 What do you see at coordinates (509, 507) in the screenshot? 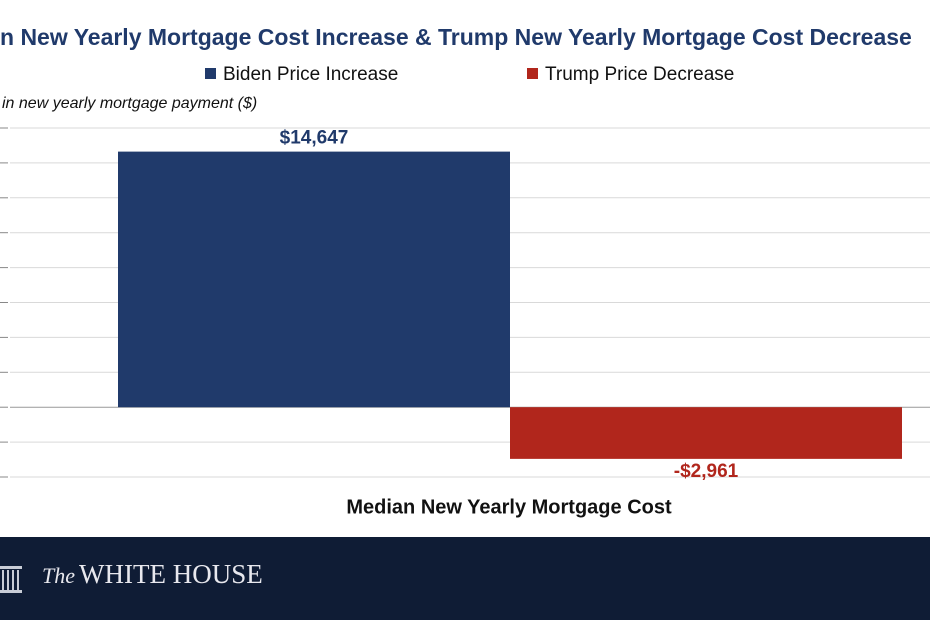
I see `x-axis-label: Median New Yearly Mortgage Cost` at bounding box center [509, 507].